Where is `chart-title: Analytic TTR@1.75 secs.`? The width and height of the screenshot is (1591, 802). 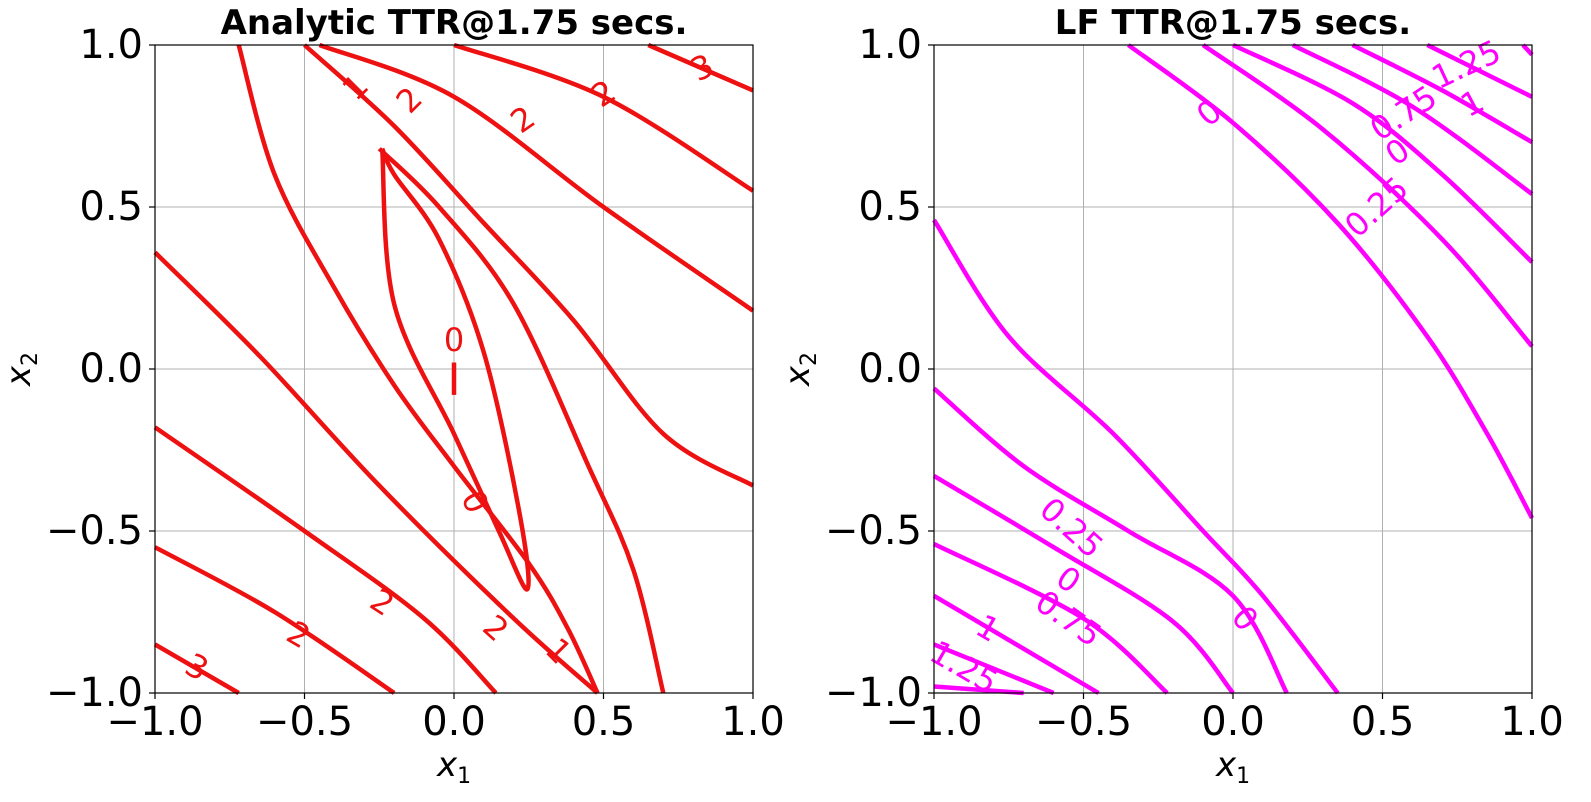 chart-title: Analytic TTR@1.75 secs. is located at coordinates (454, 23).